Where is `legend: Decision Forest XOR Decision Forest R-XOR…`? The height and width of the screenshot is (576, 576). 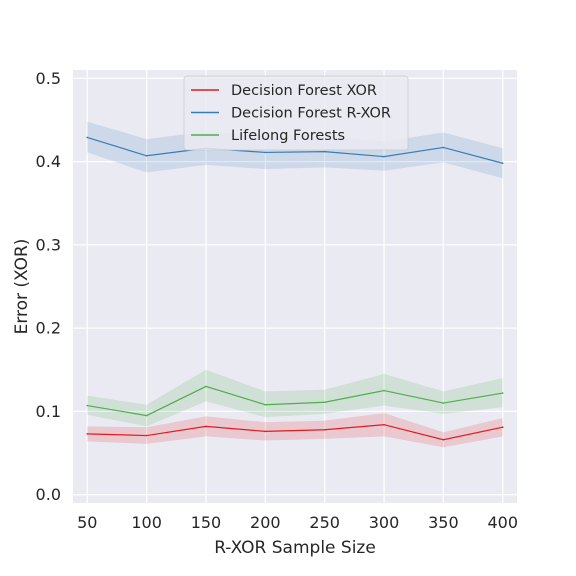 legend: Decision Forest XOR Decision Forest R-XOR… is located at coordinates (296, 113).